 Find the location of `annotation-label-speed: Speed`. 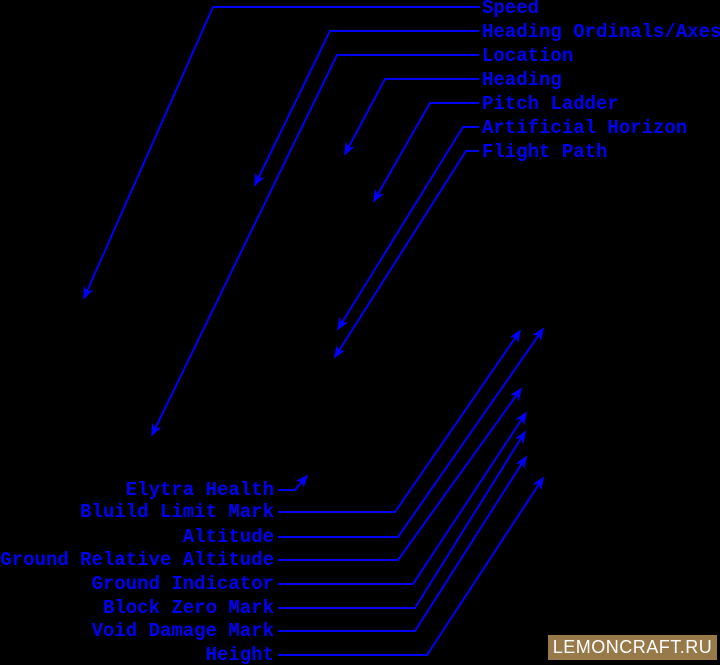

annotation-label-speed: Speed is located at coordinates (511, 9).